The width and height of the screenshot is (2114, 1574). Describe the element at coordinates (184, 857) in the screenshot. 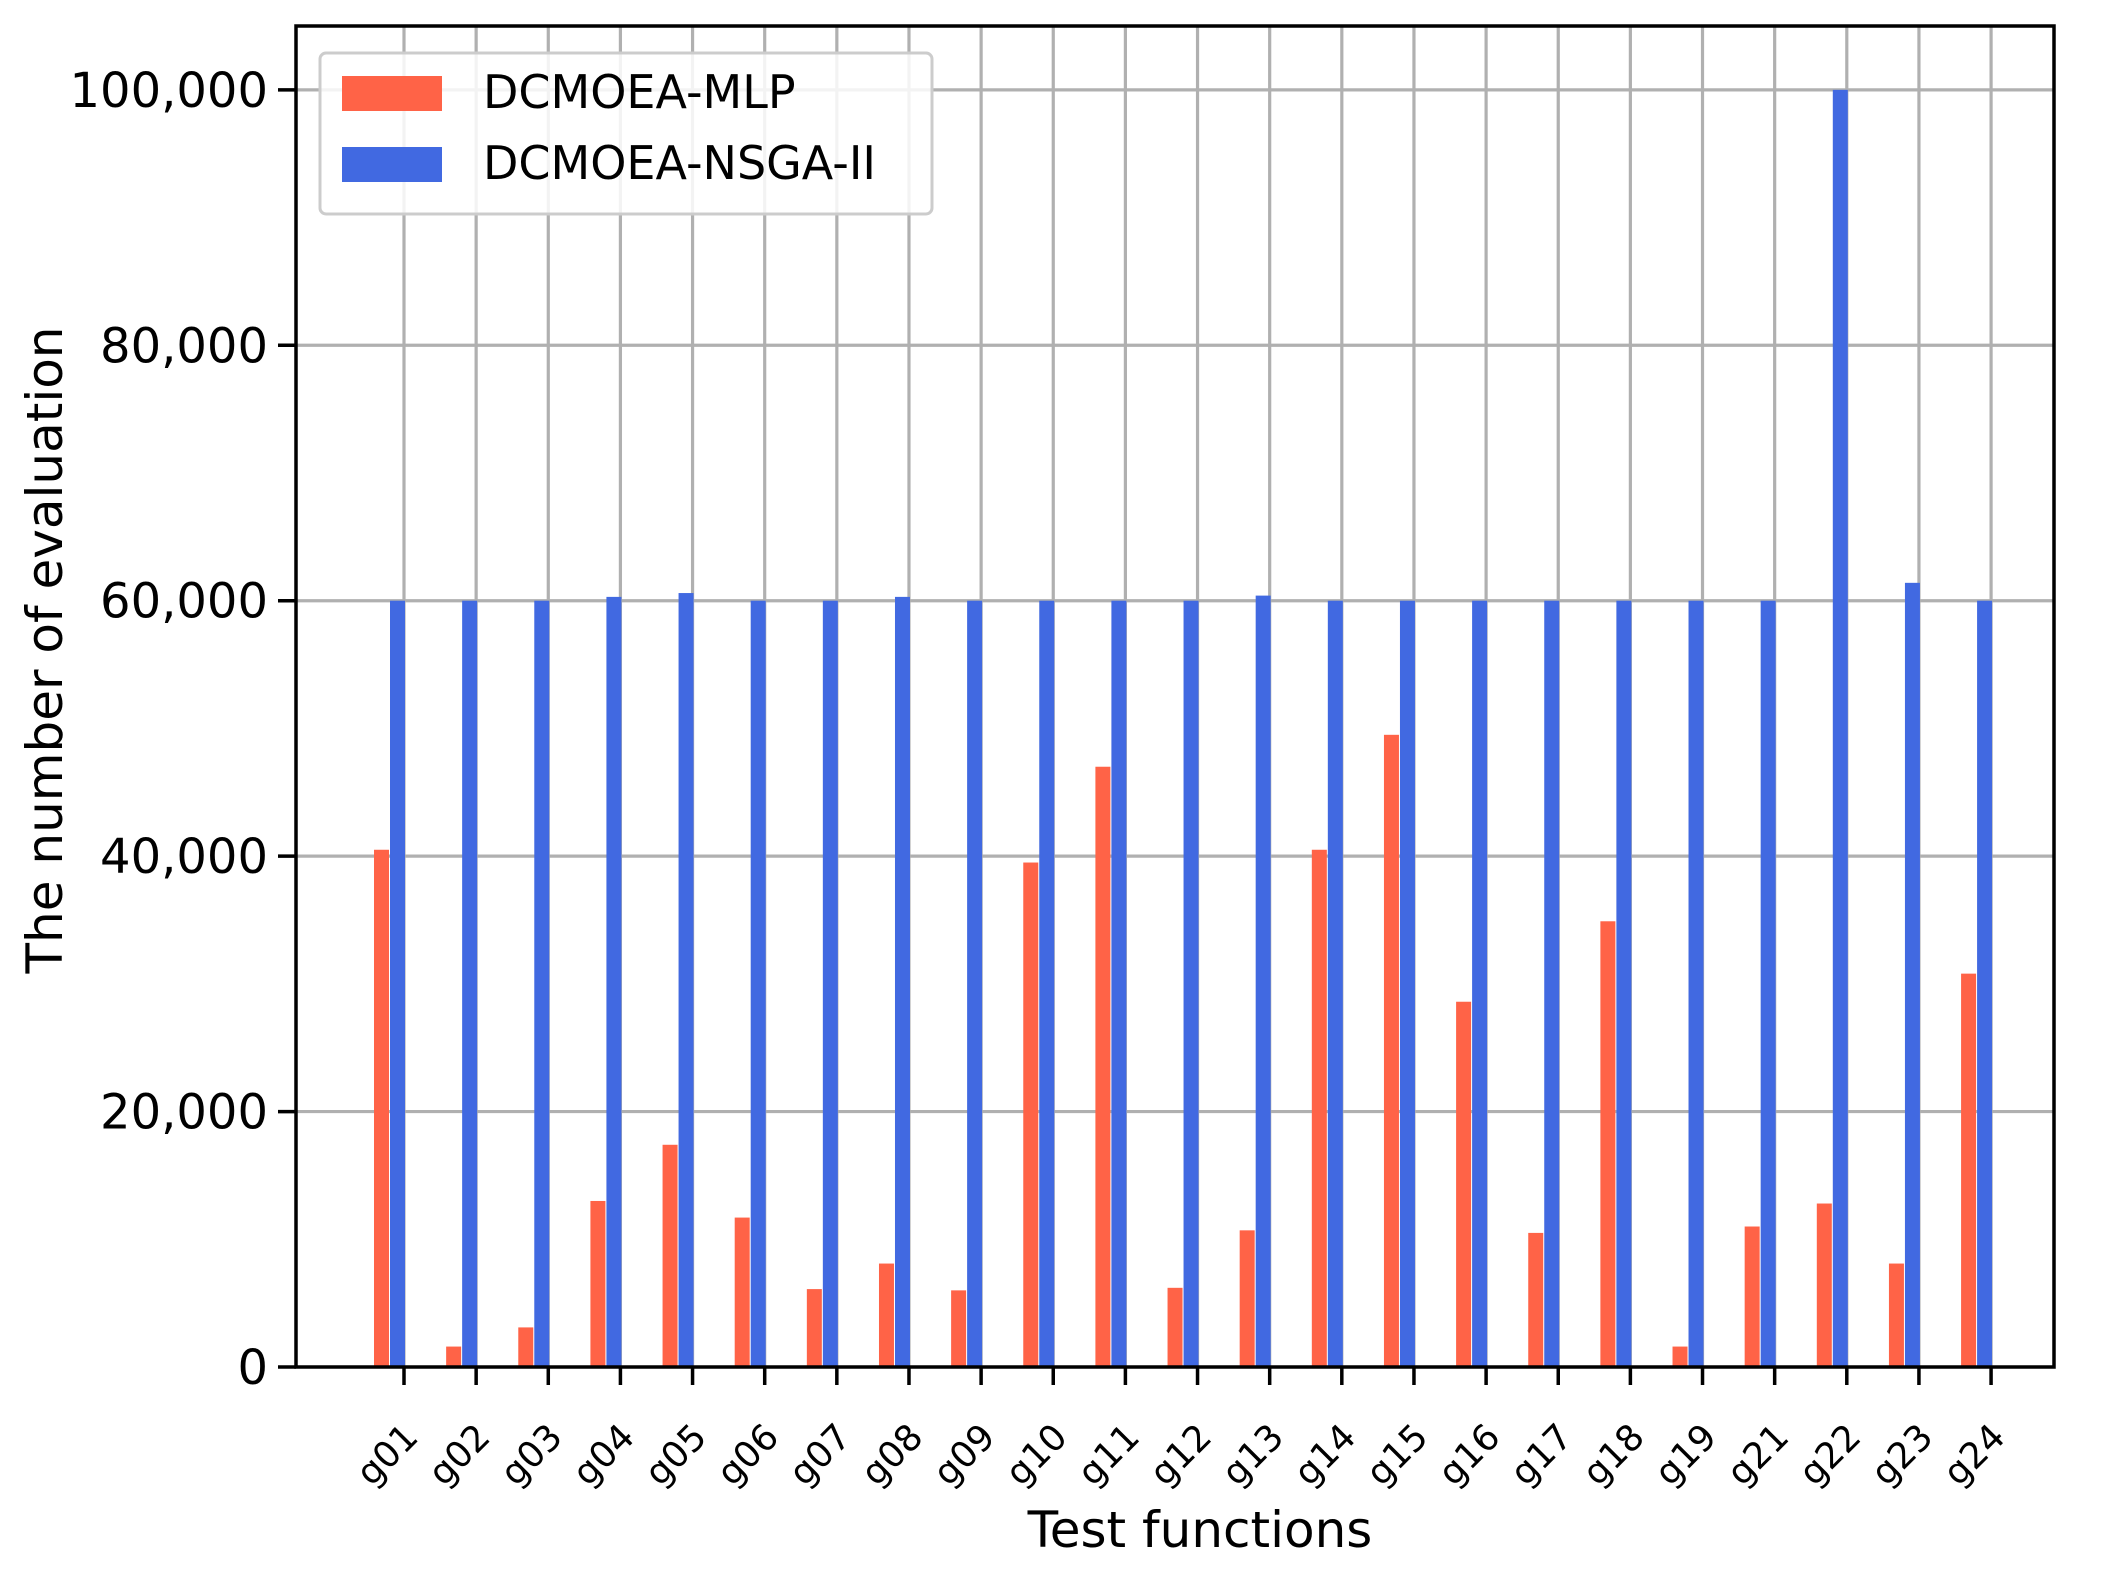

I see `y-tick-label: 40,000` at that location.